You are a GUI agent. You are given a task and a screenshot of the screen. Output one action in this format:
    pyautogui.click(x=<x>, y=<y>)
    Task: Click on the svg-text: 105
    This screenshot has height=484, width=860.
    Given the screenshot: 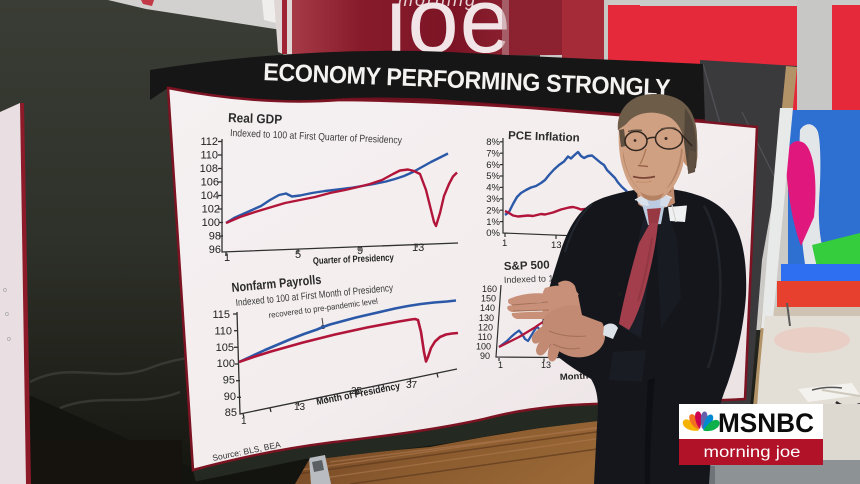 What is the action you would take?
    pyautogui.click(x=225, y=348)
    